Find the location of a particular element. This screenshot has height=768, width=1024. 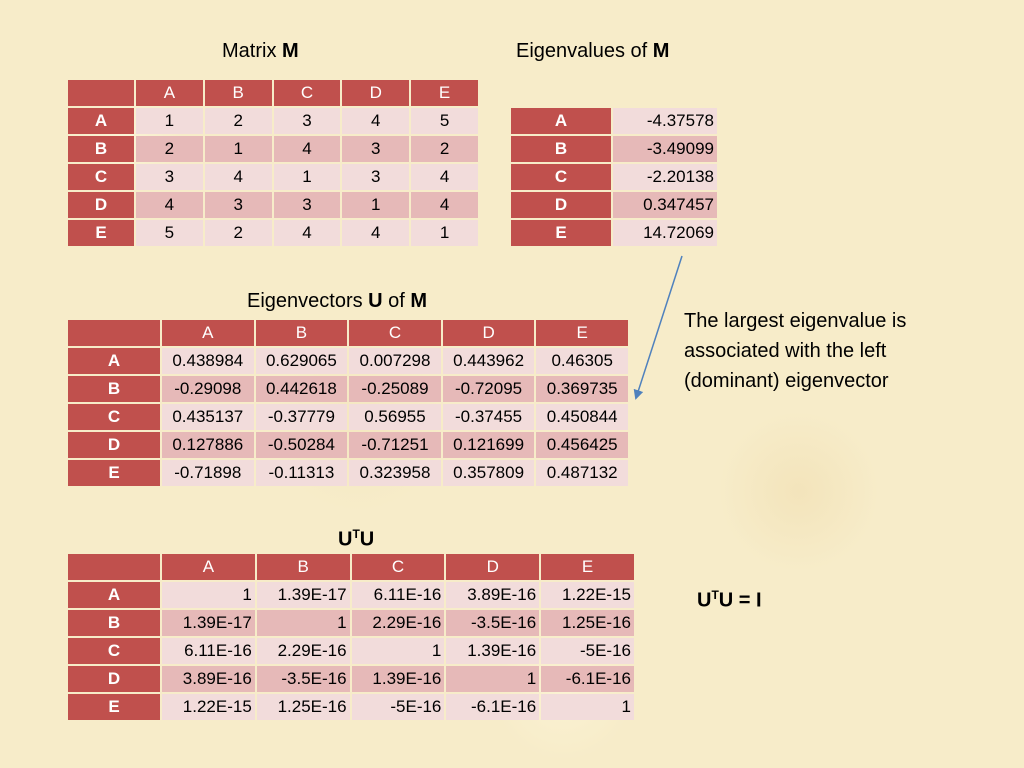

utu-title-base: U is located at coordinates (345, 539).